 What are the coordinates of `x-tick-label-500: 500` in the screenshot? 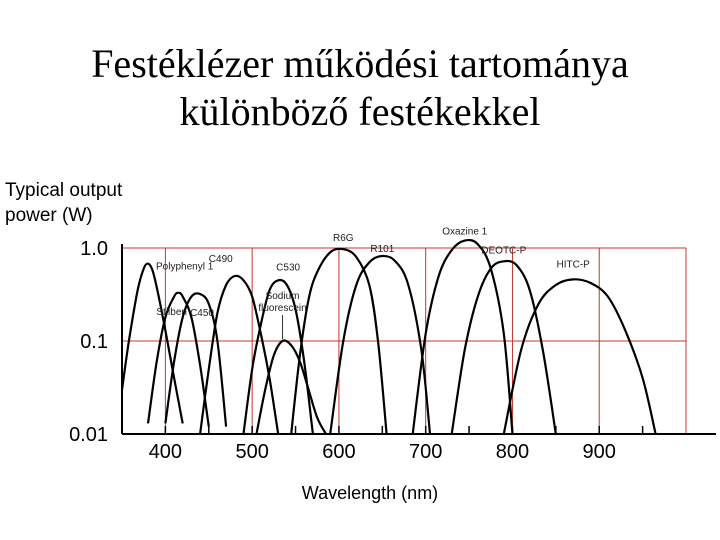 It's located at (251, 452).